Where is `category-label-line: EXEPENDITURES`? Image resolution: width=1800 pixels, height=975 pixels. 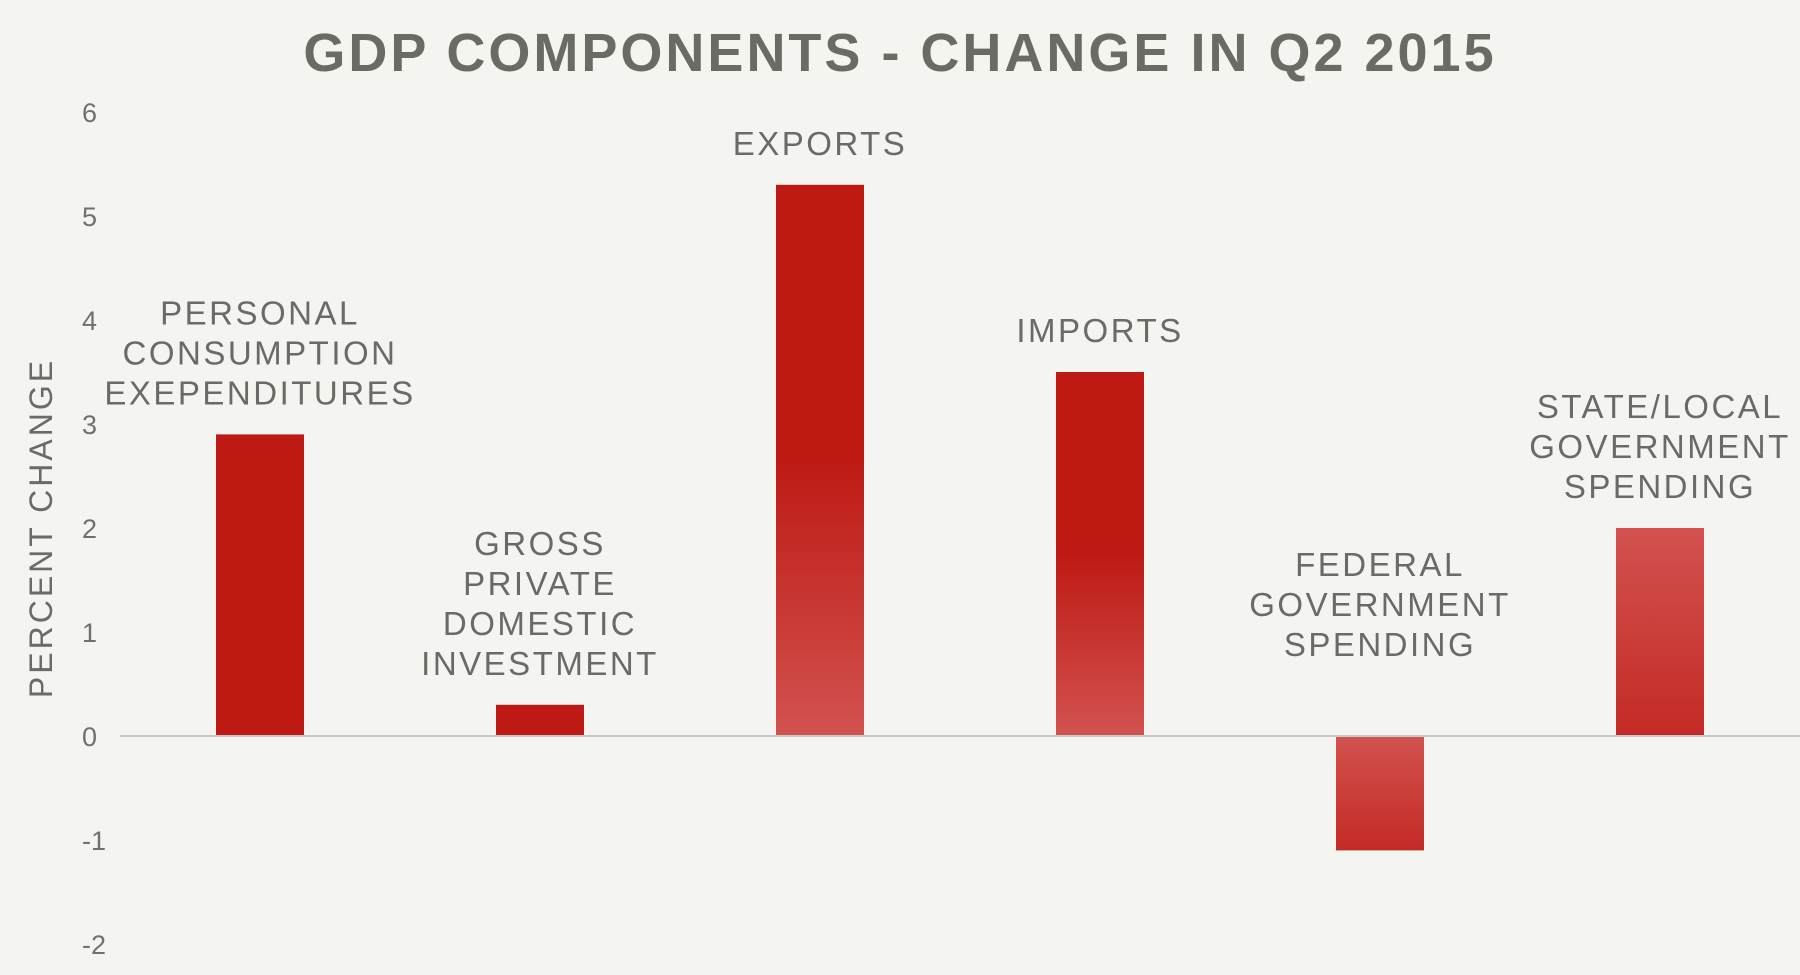 category-label-line: EXEPENDITURES is located at coordinates (259, 392).